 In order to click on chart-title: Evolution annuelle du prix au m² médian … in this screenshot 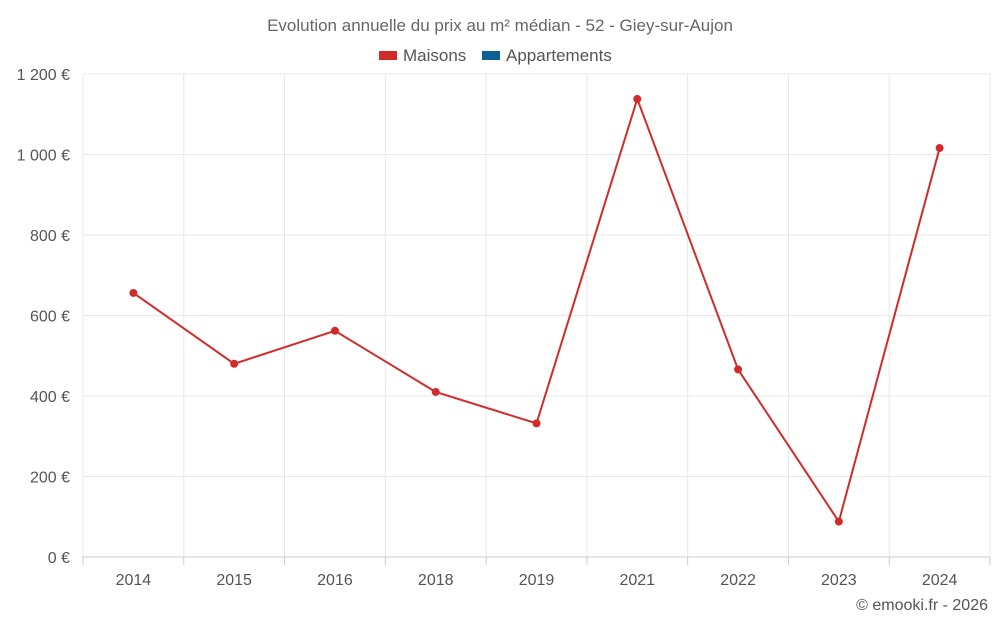, I will do `click(500, 25)`.